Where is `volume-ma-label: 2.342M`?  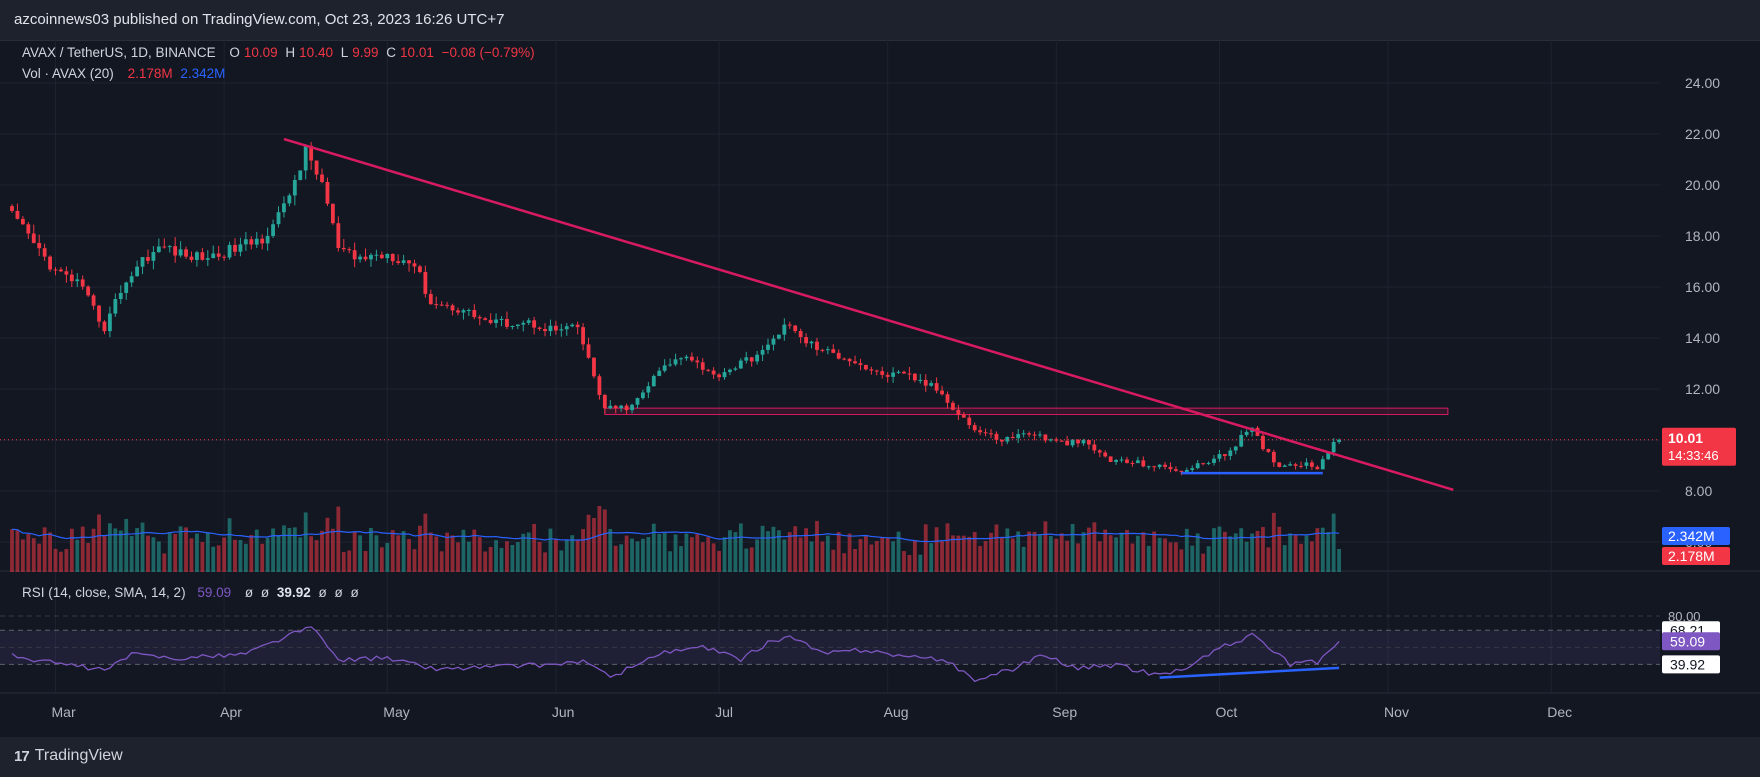 volume-ma-label: 2.342M is located at coordinates (1691, 536).